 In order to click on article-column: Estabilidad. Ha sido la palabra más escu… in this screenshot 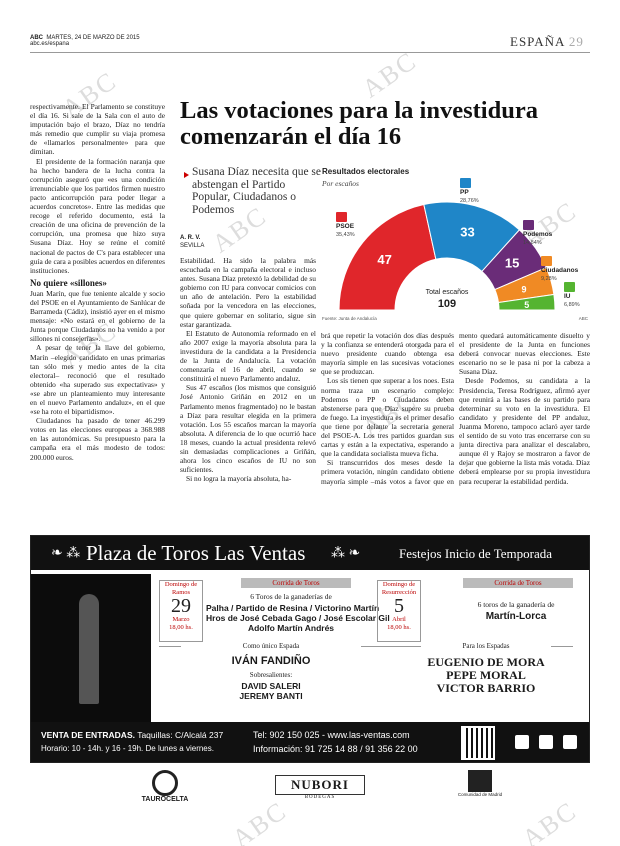, I will do `click(248, 371)`.